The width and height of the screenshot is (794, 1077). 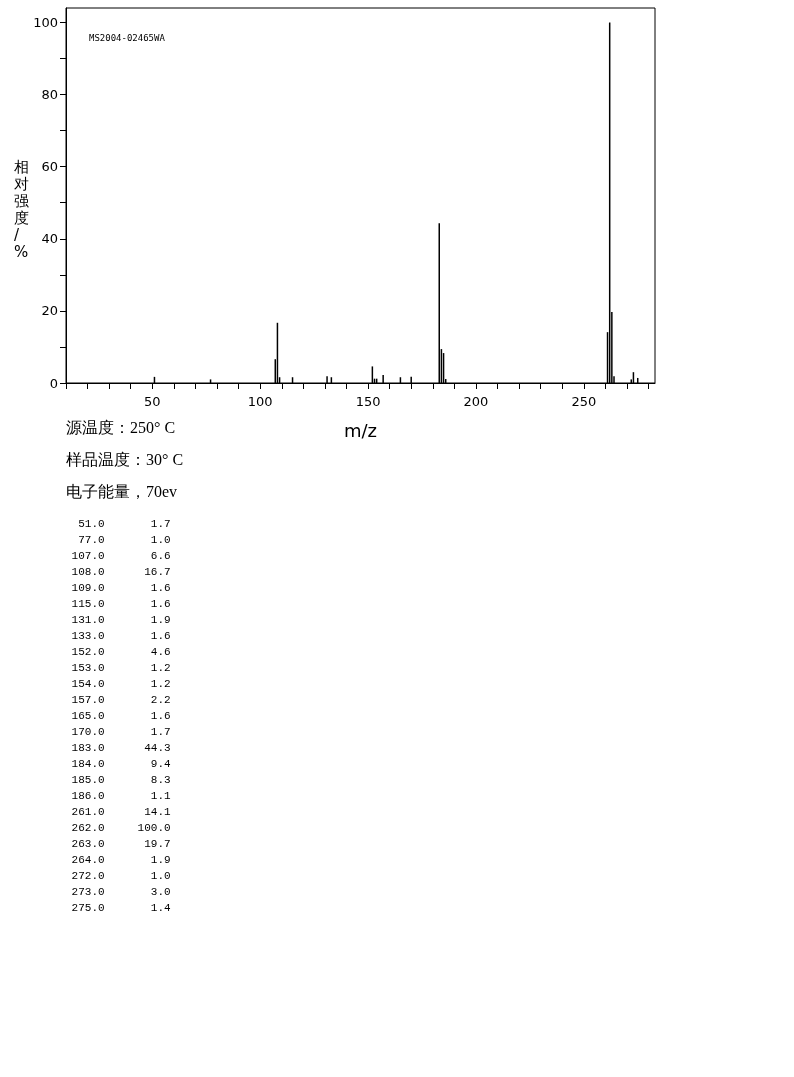 What do you see at coordinates (120, 844) in the screenshot?
I see `text: 263.0 19.7` at bounding box center [120, 844].